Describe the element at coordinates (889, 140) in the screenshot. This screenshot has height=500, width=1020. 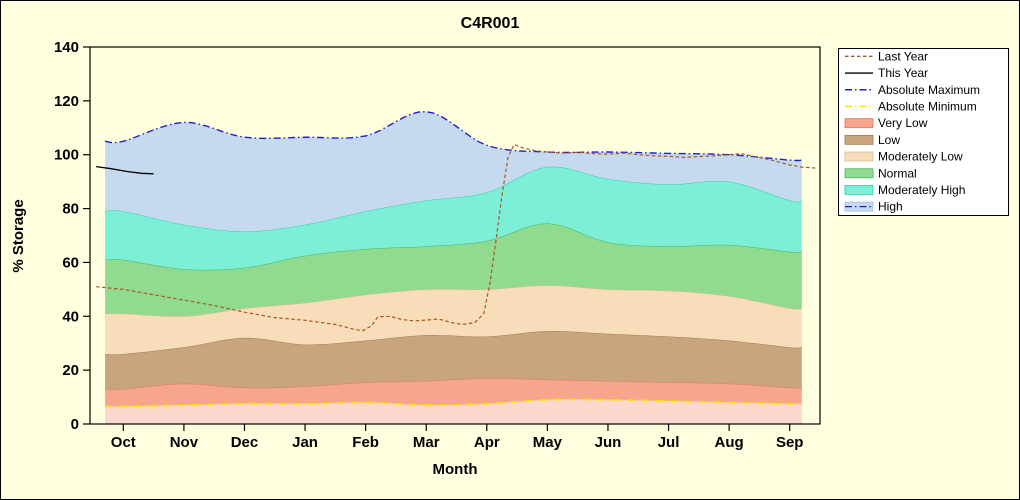
I see `legend-label-low: Low` at that location.